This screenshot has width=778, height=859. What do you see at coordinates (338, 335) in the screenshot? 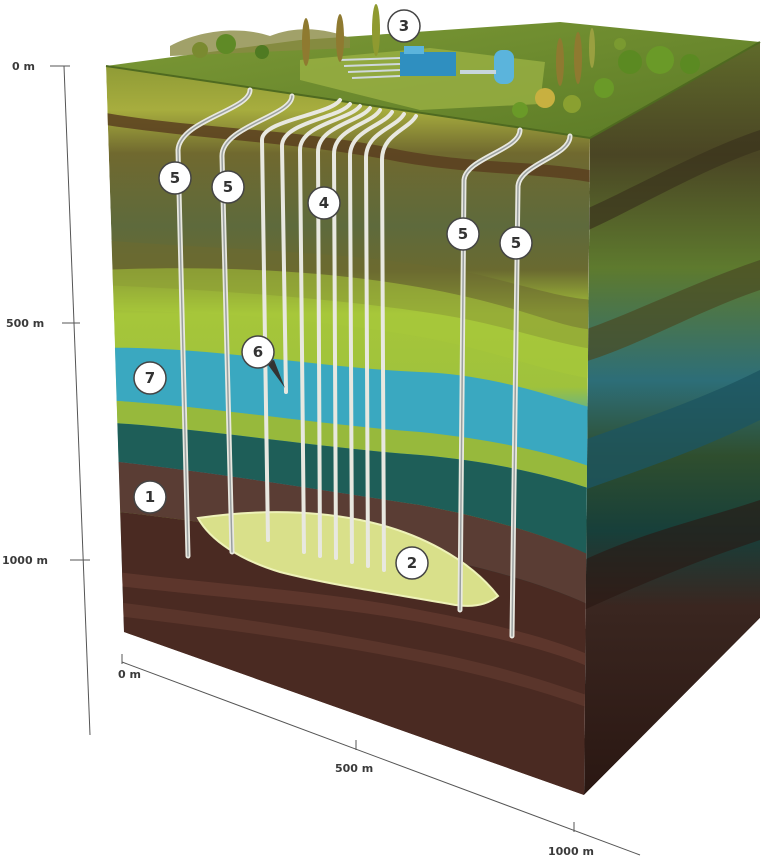
I see `production-well-cluster` at bounding box center [338, 335].